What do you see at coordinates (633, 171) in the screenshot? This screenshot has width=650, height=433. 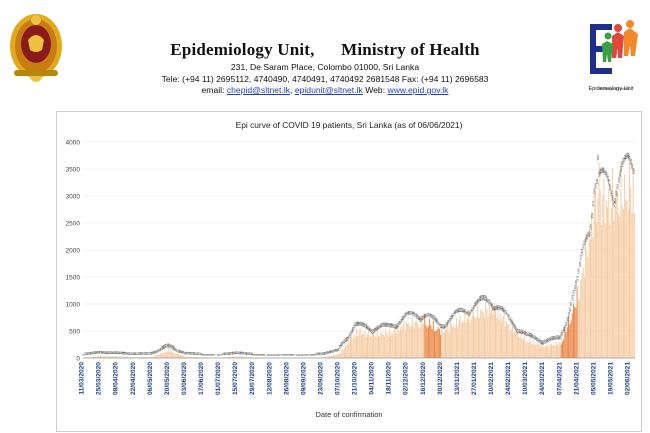 I see `data-label-452: 3368` at bounding box center [633, 171].